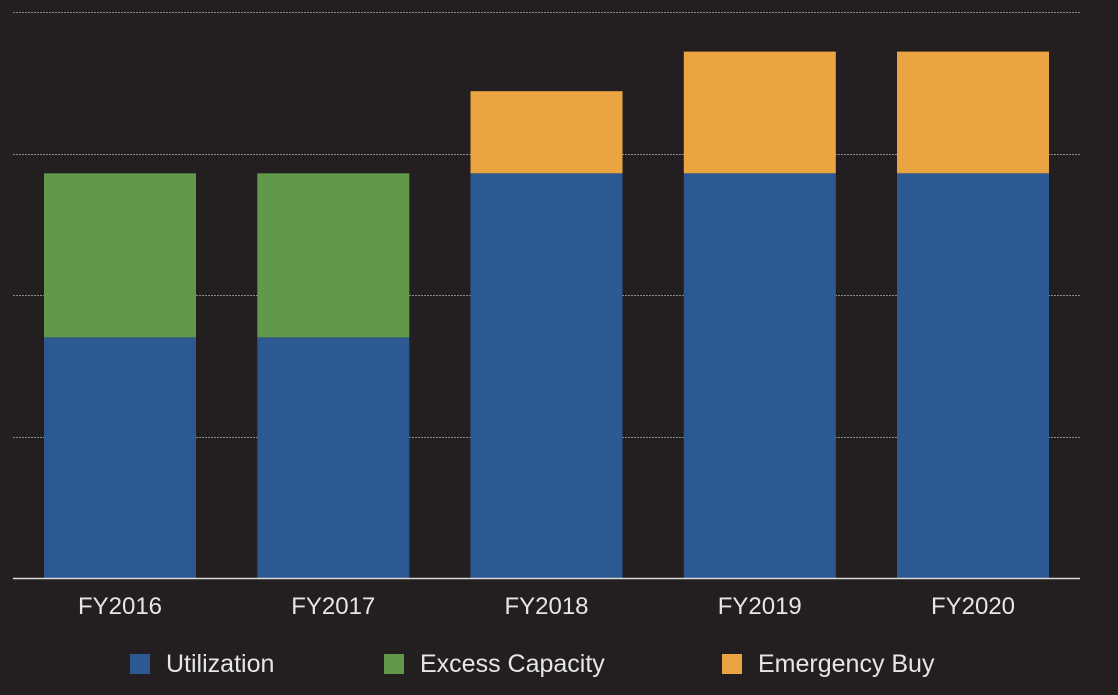 The height and width of the screenshot is (695, 1118). What do you see at coordinates (120, 606) in the screenshot?
I see `x-tick-label: FY2016` at bounding box center [120, 606].